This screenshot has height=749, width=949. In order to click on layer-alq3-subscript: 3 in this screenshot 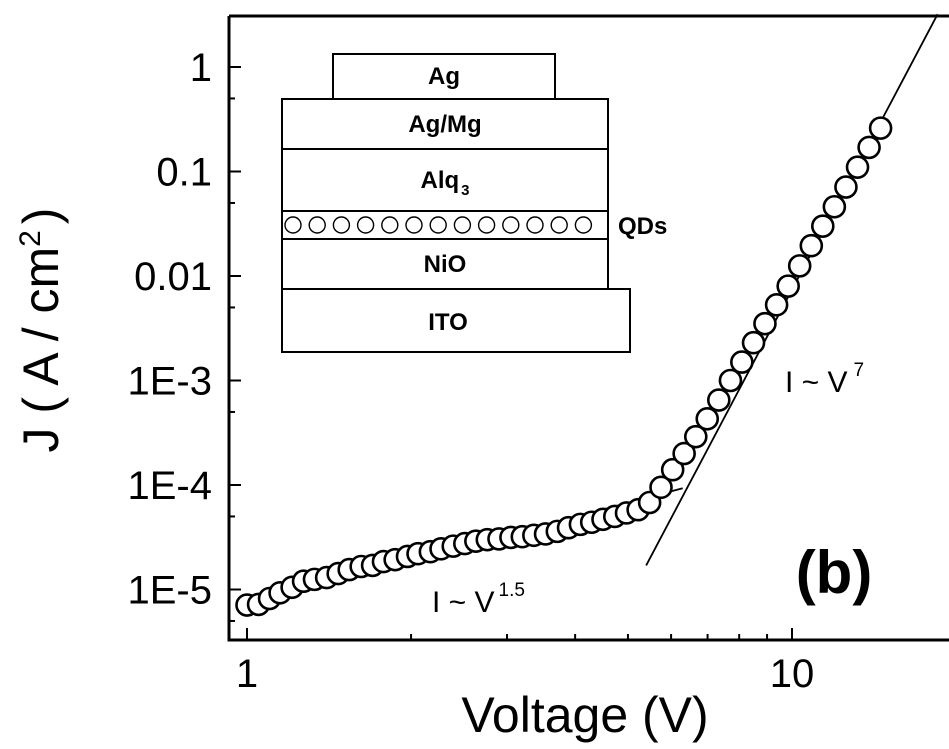, I will do `click(465, 190)`.